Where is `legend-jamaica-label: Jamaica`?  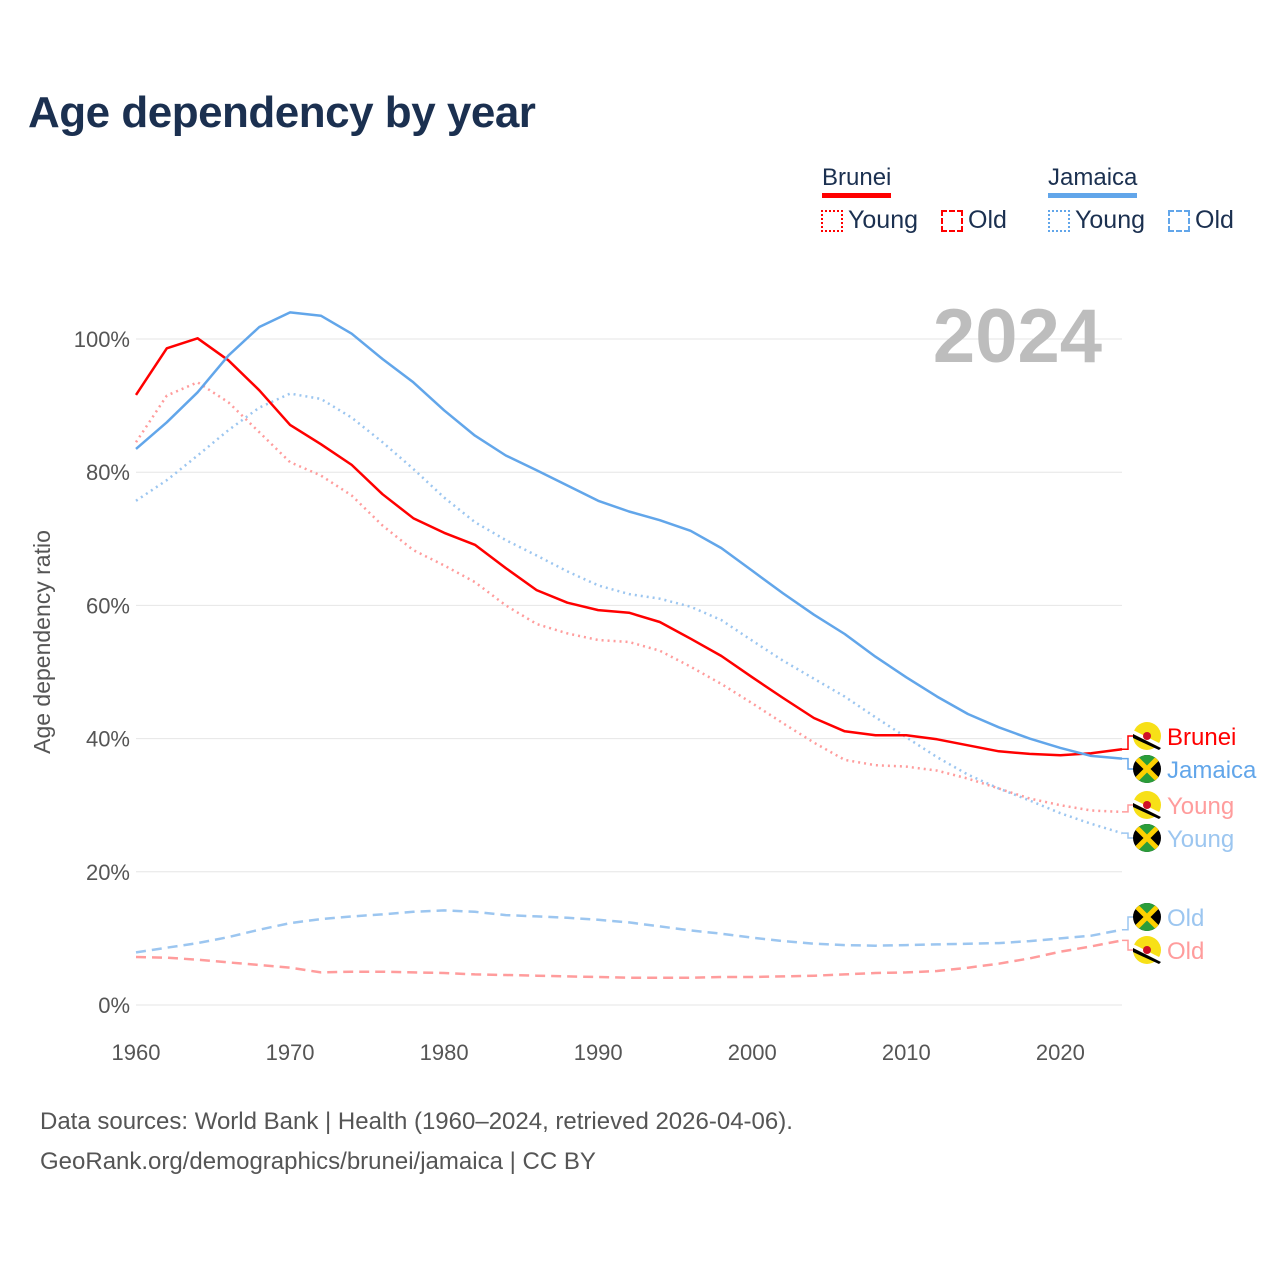 legend-jamaica-label: Jamaica is located at coordinates (1093, 177).